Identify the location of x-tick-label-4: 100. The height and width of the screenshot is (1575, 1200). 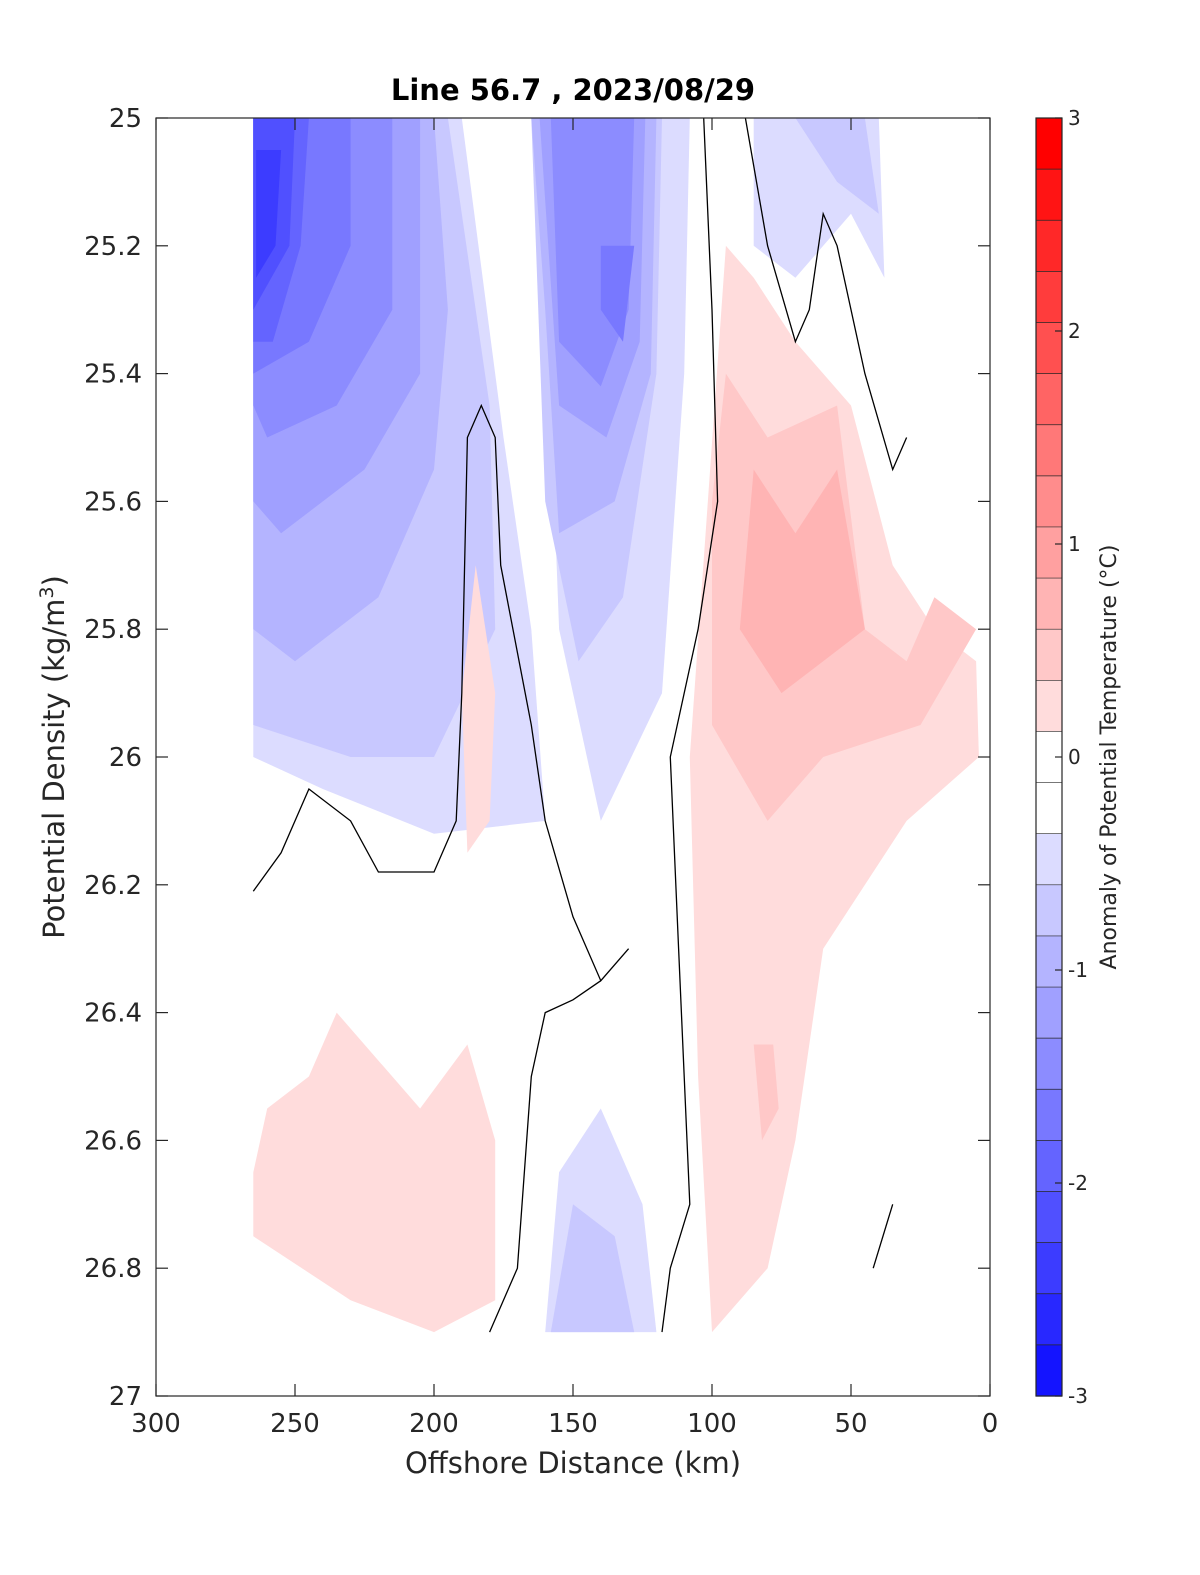
(712, 1424).